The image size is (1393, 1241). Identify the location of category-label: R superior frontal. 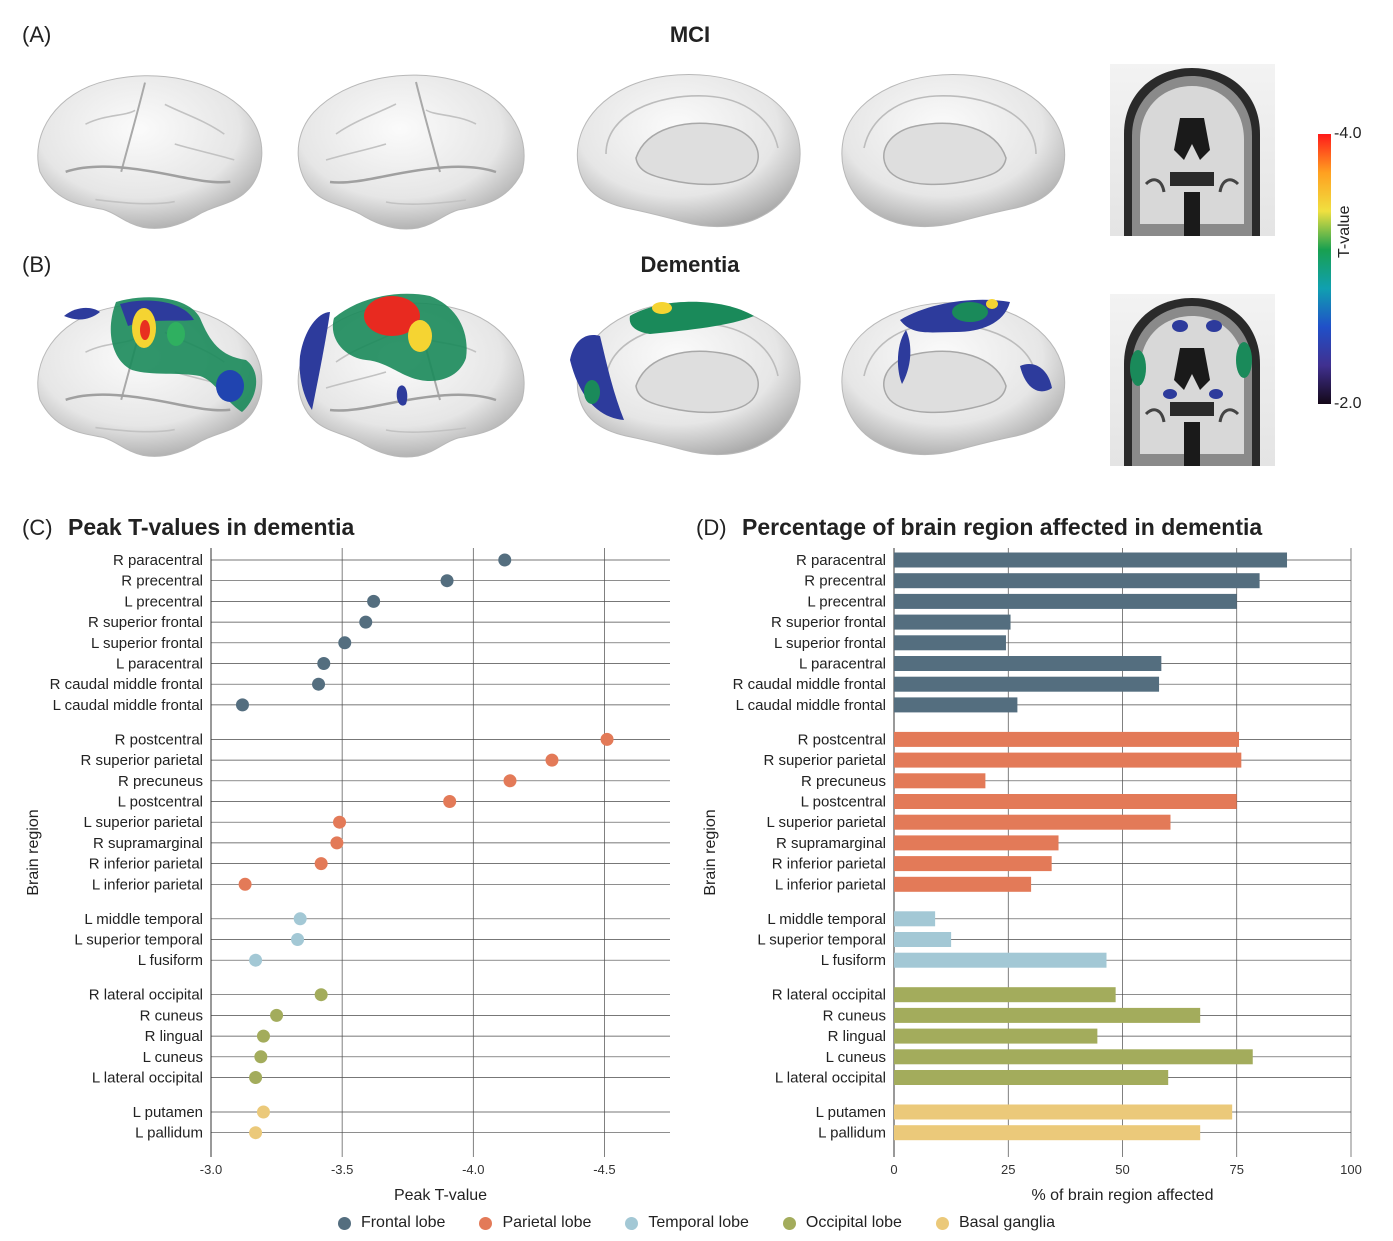
(828, 622).